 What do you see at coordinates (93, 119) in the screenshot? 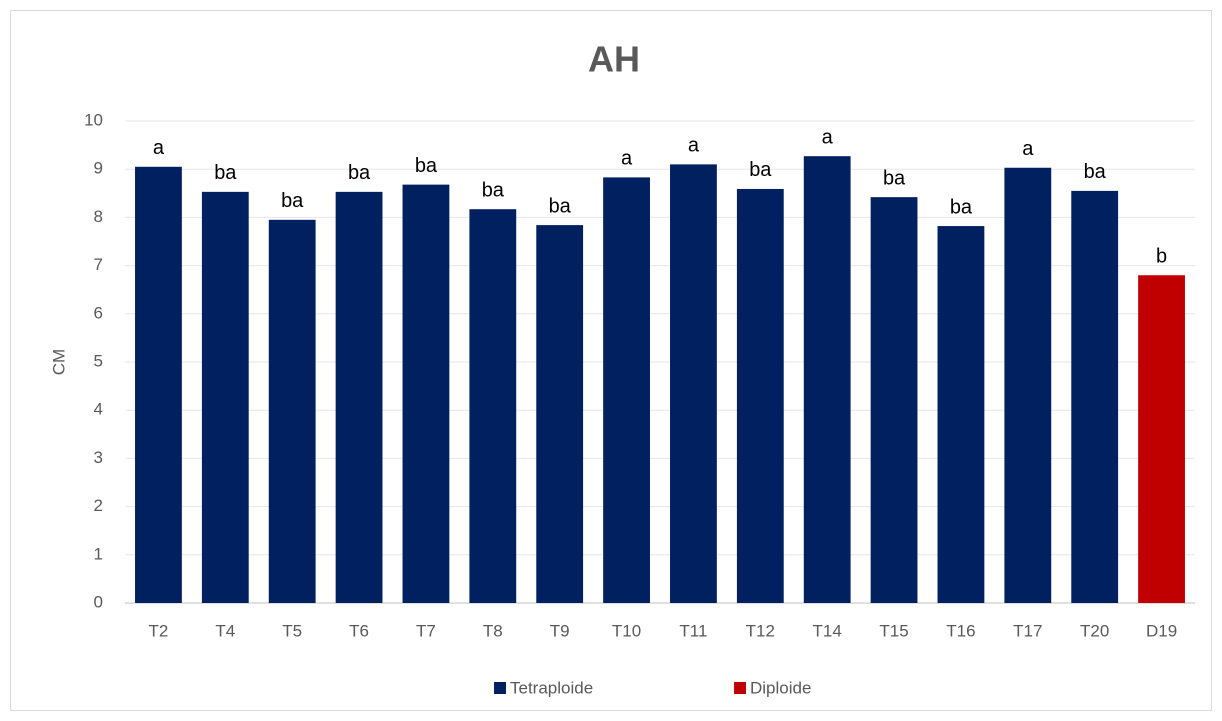
I see `y-tick-label: 10` at bounding box center [93, 119].